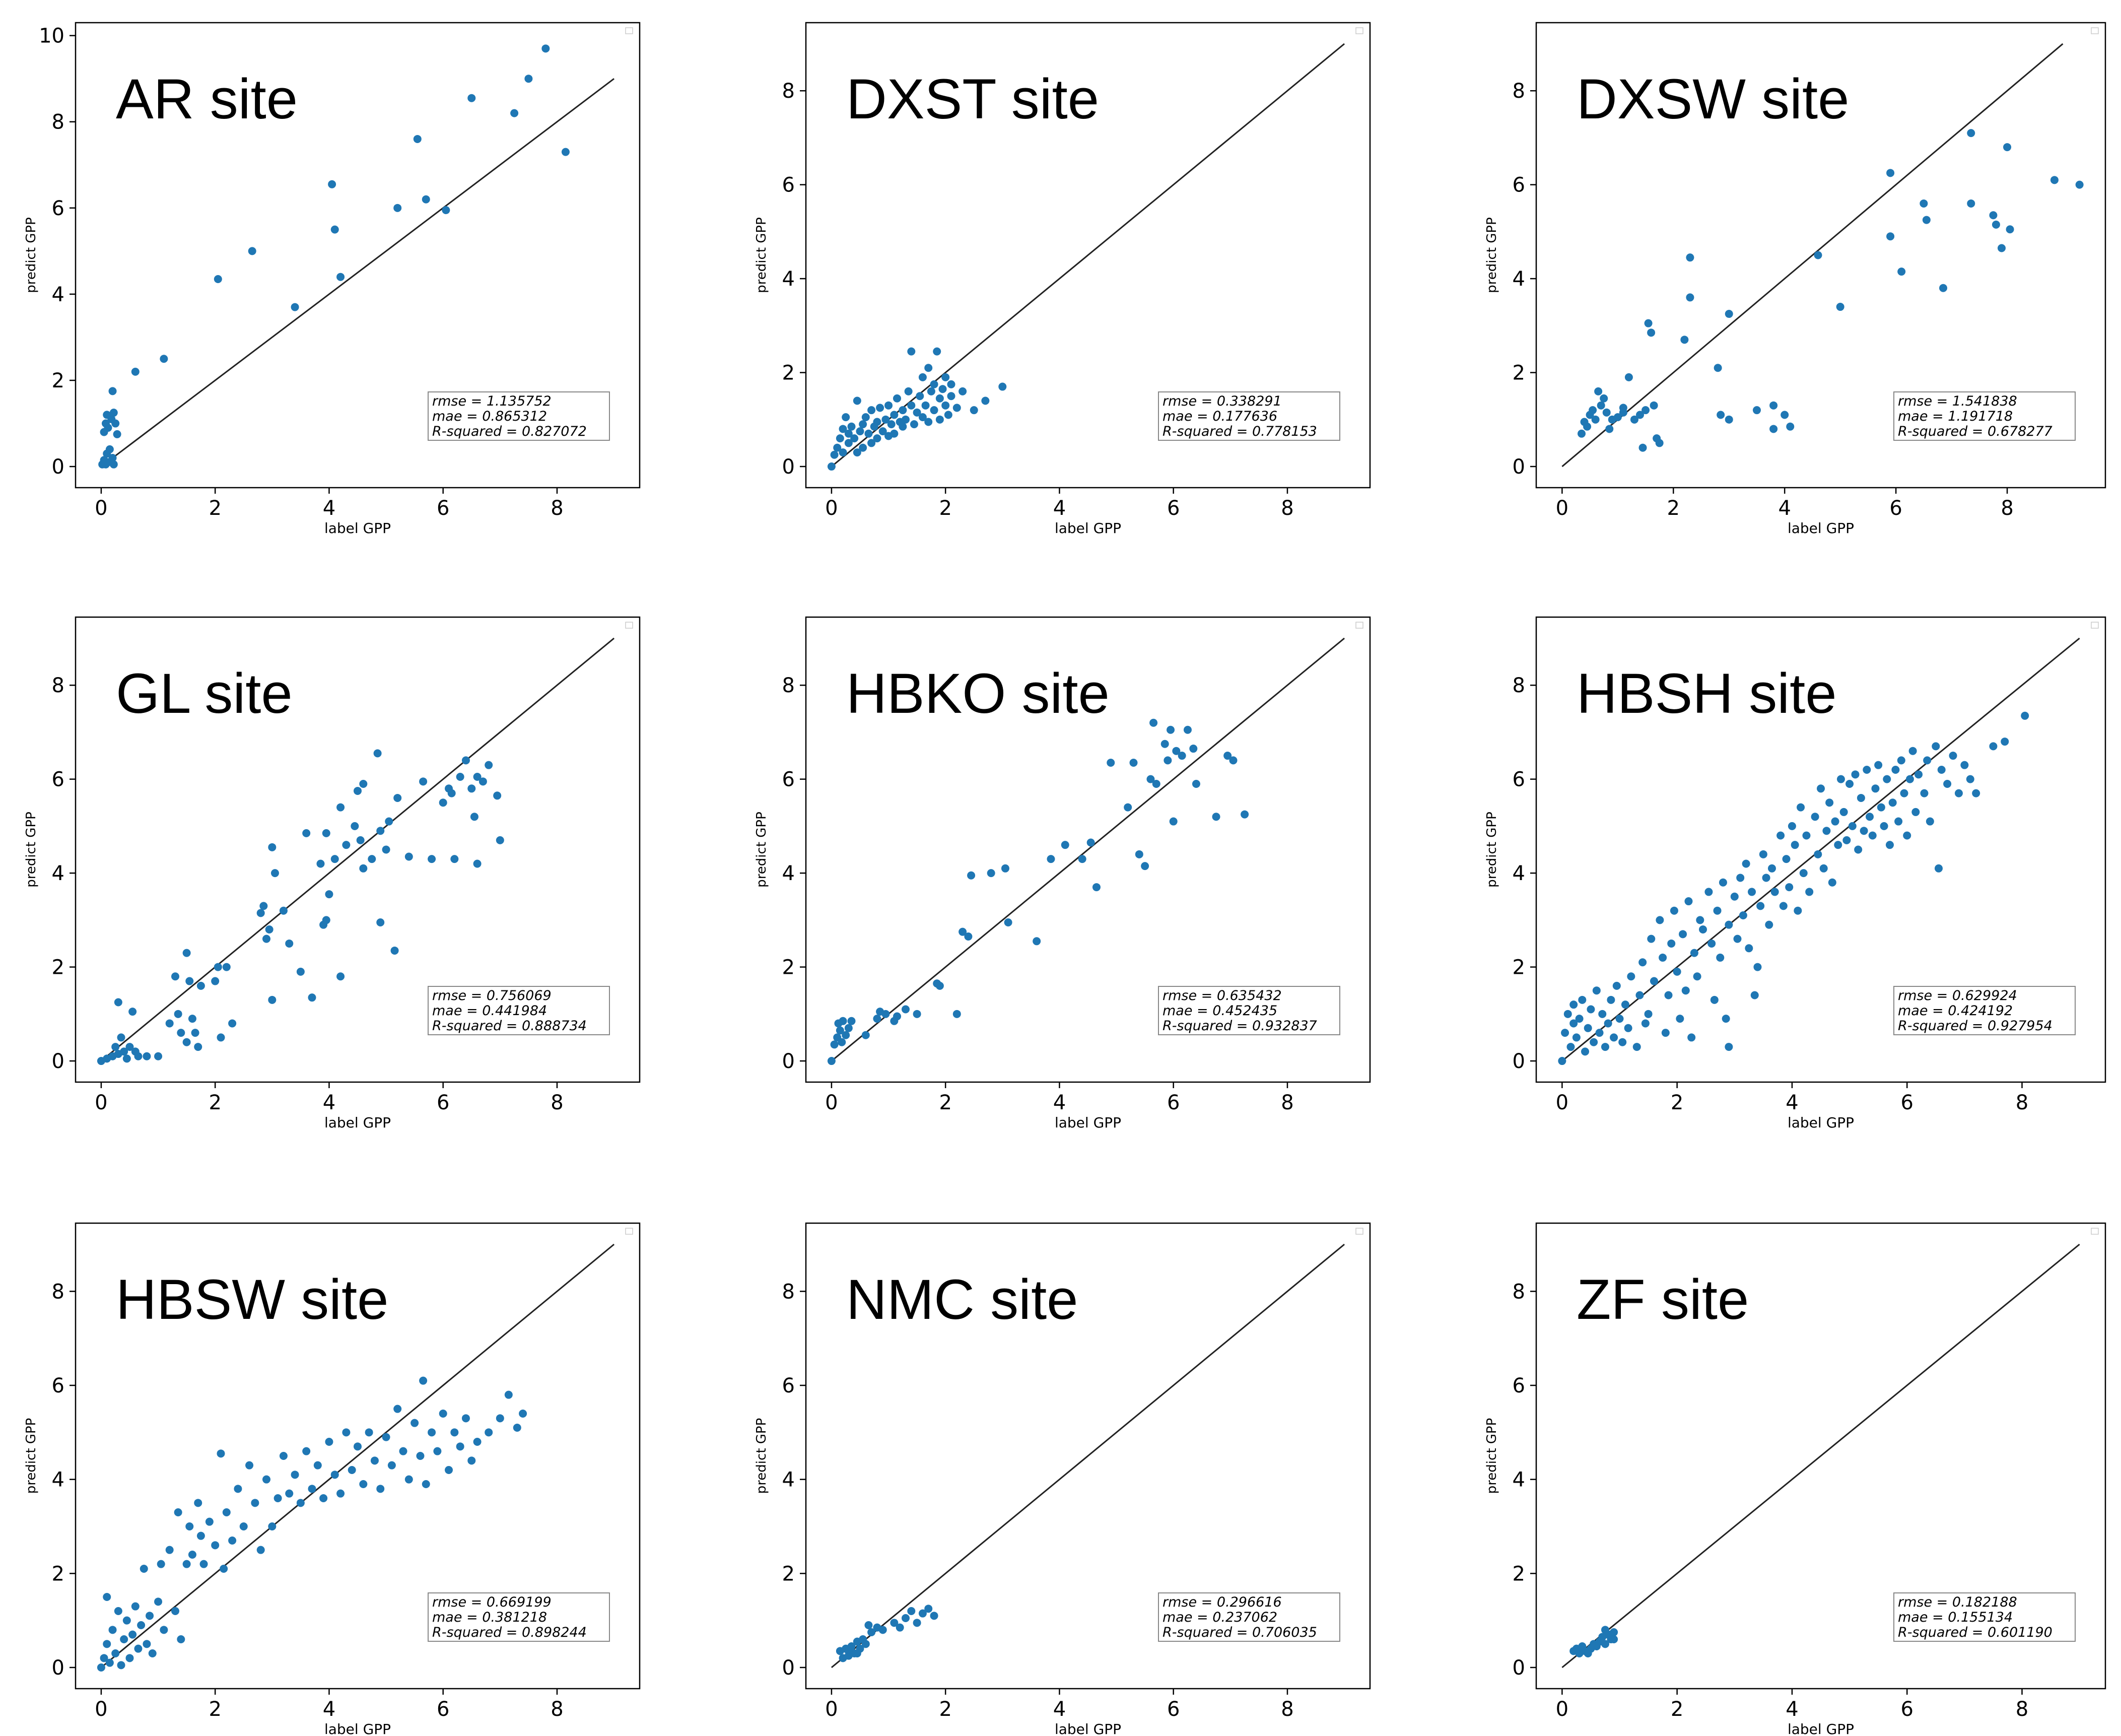  Describe the element at coordinates (945, 508) in the screenshot. I see `x-tick-label: 2` at that location.